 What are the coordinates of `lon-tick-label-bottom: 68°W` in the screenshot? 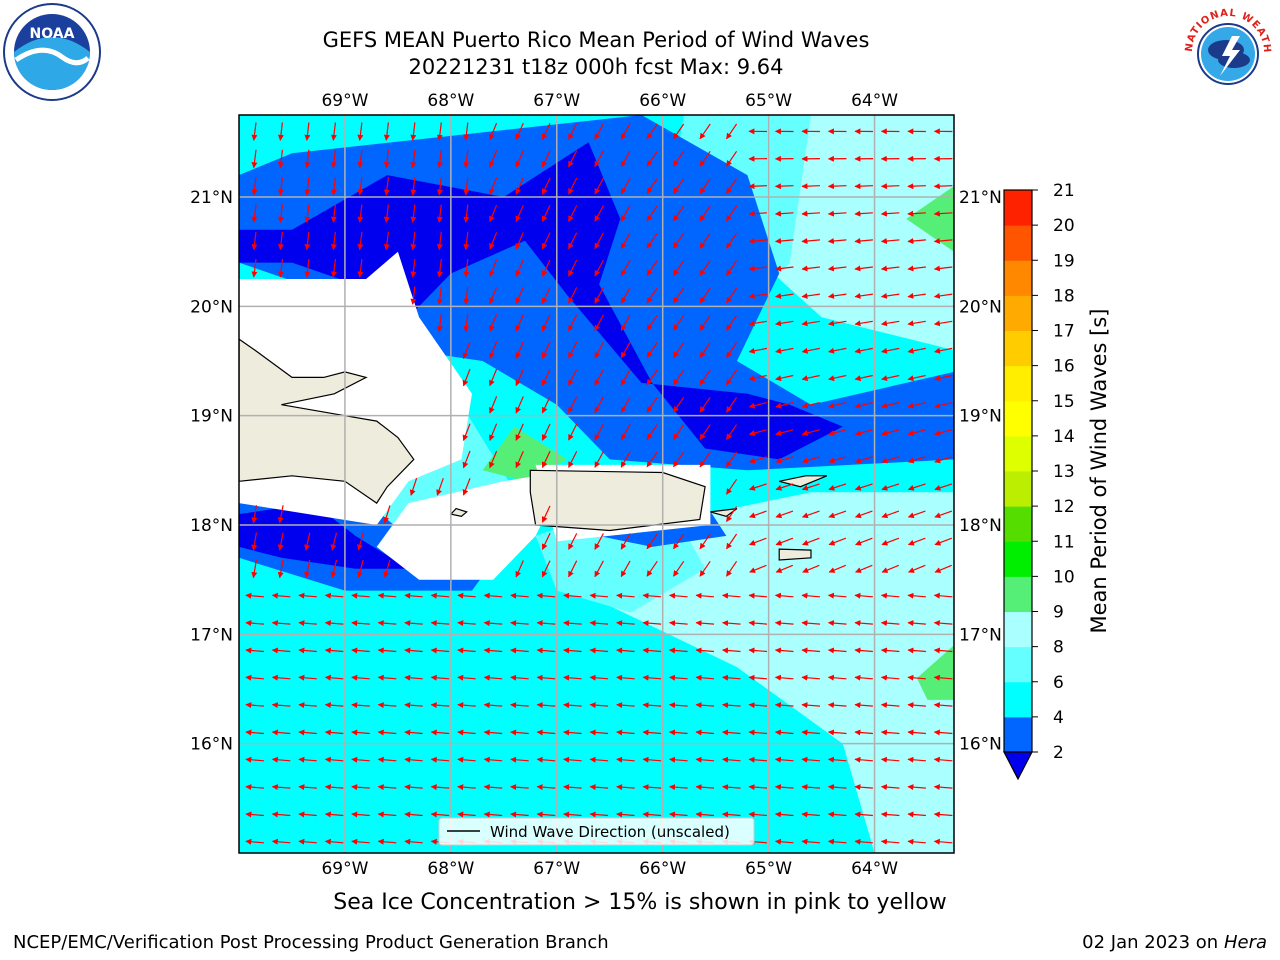 It's located at (450, 869).